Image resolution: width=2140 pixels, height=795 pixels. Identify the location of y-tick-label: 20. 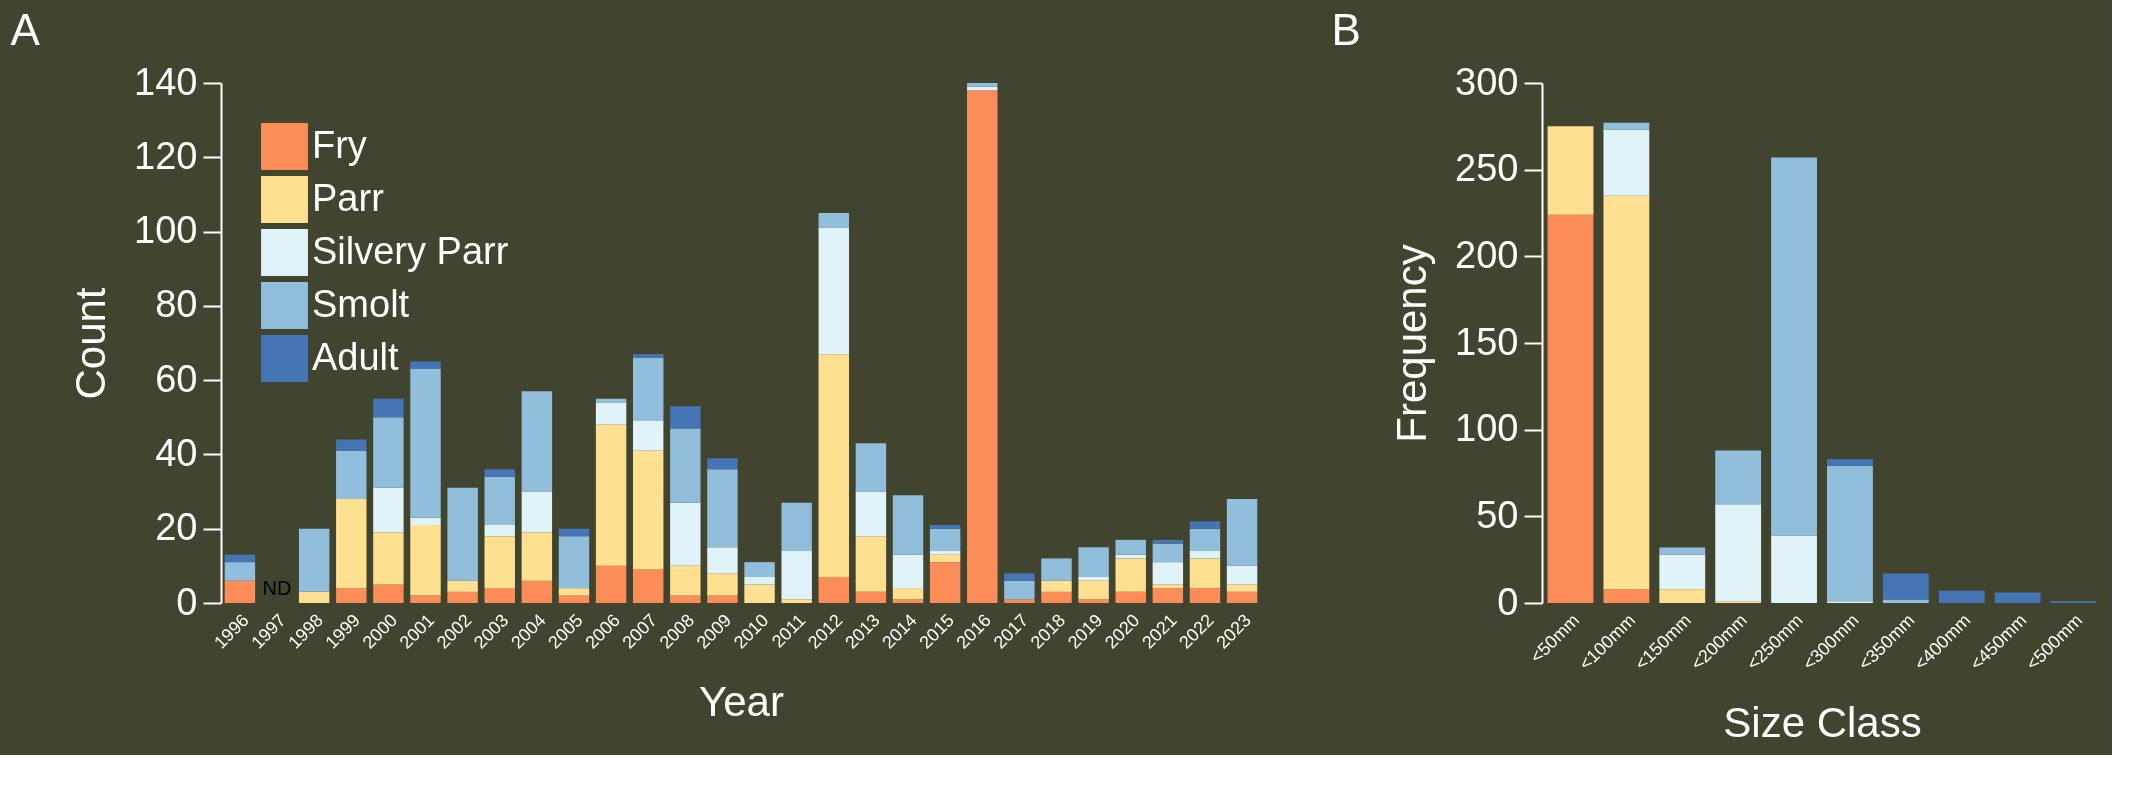
(176, 527).